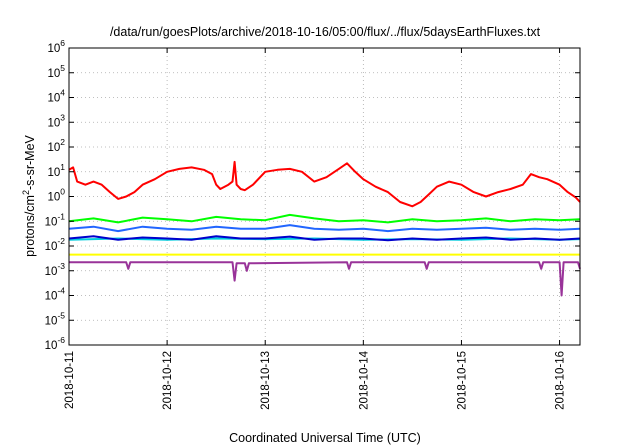  What do you see at coordinates (61, 315) in the screenshot?
I see `y-tick-exponent: -5` at bounding box center [61, 315].